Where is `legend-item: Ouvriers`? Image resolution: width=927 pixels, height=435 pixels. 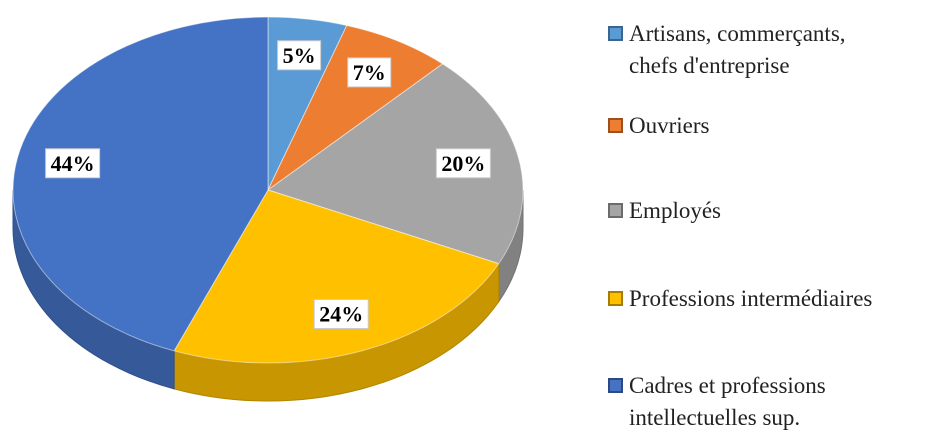 legend-item: Ouvriers is located at coordinates (658, 126).